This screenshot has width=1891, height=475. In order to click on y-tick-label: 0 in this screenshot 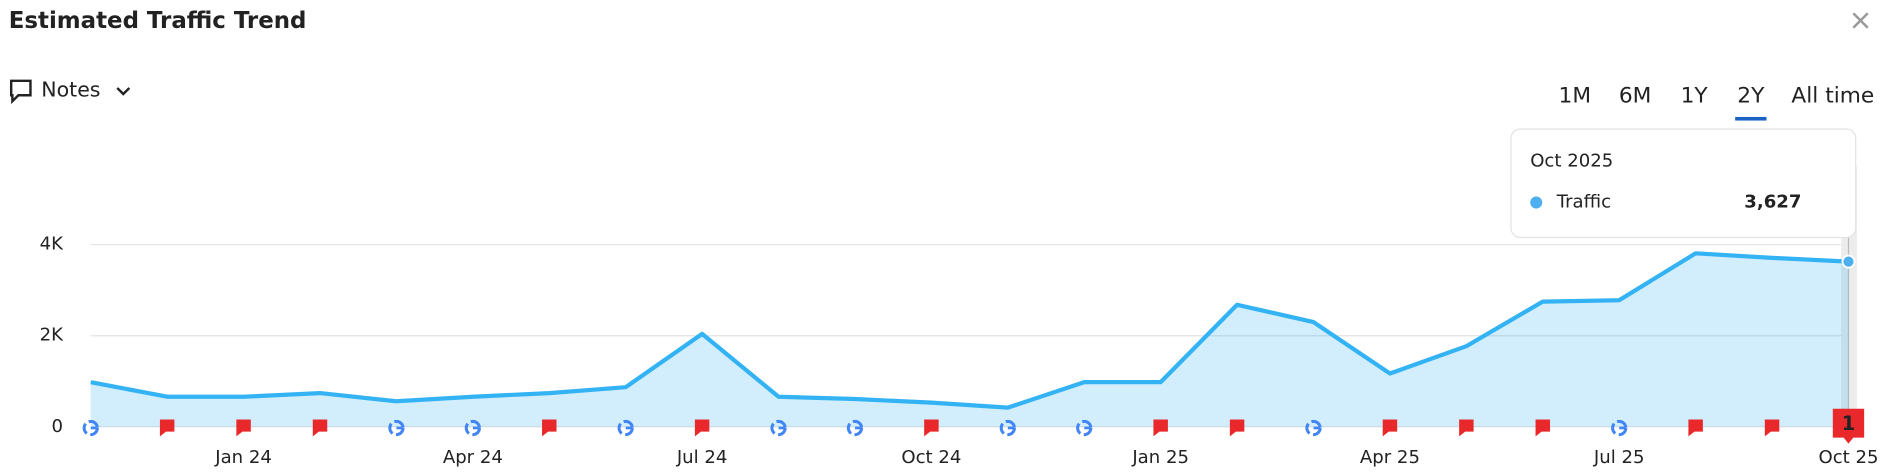, I will do `click(57, 426)`.